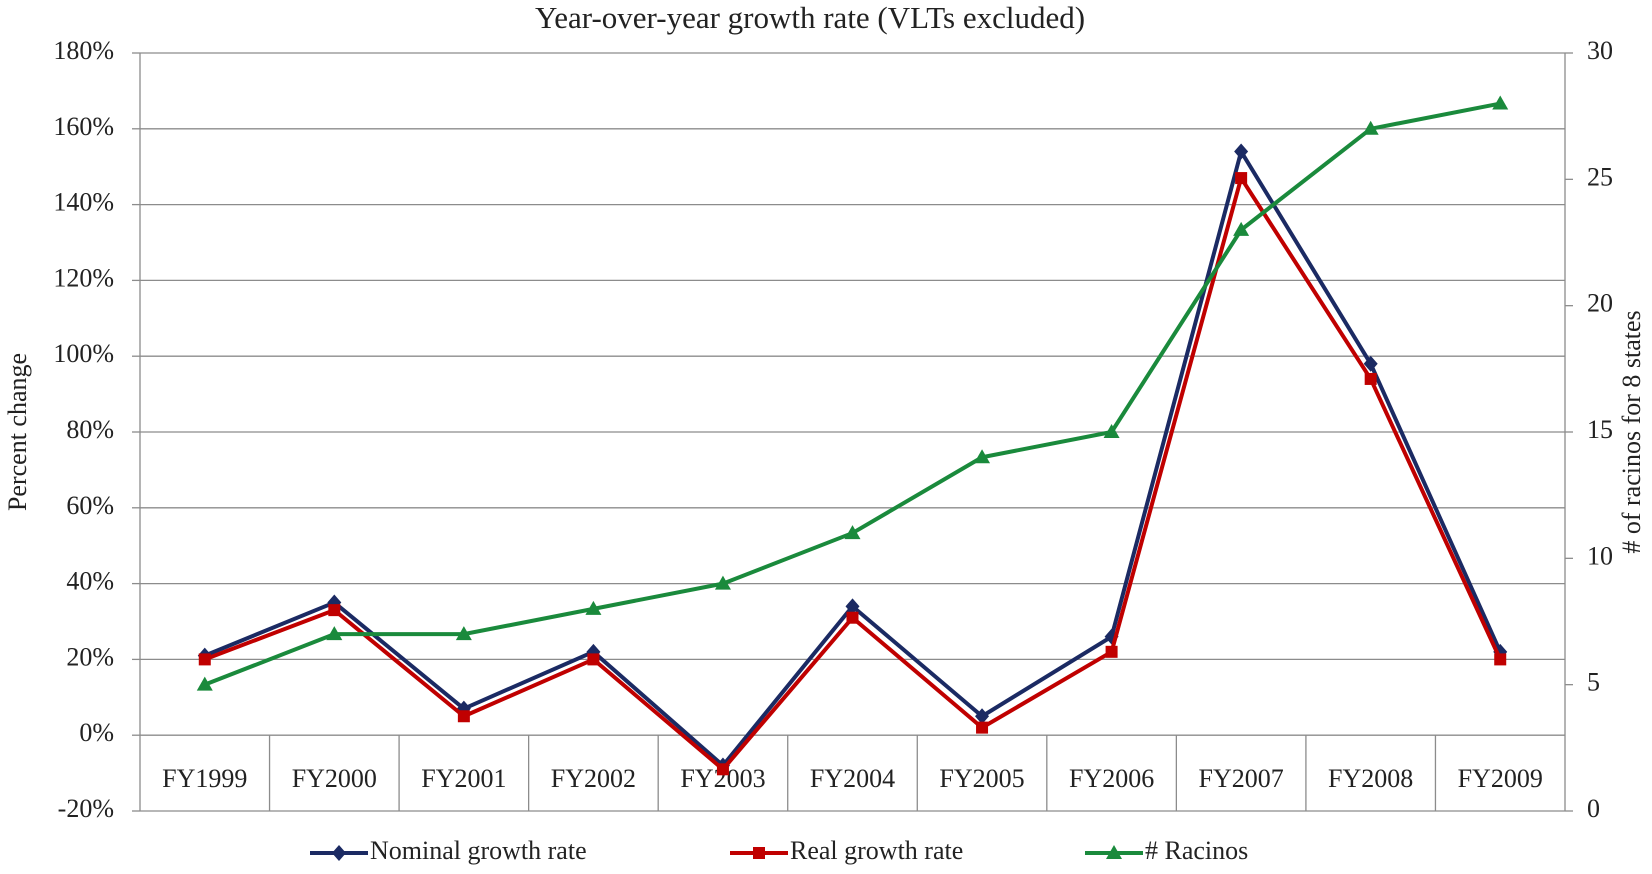 This screenshot has width=1652, height=874. Describe the element at coordinates (204, 778) in the screenshot. I see `x-tick-label: FY1999` at that location.